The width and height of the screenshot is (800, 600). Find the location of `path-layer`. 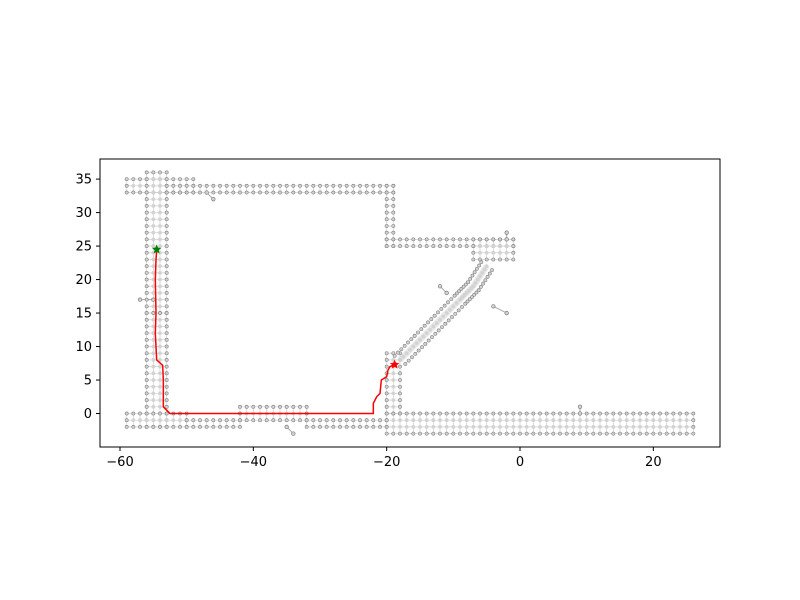

path-layer is located at coordinates (274, 332).